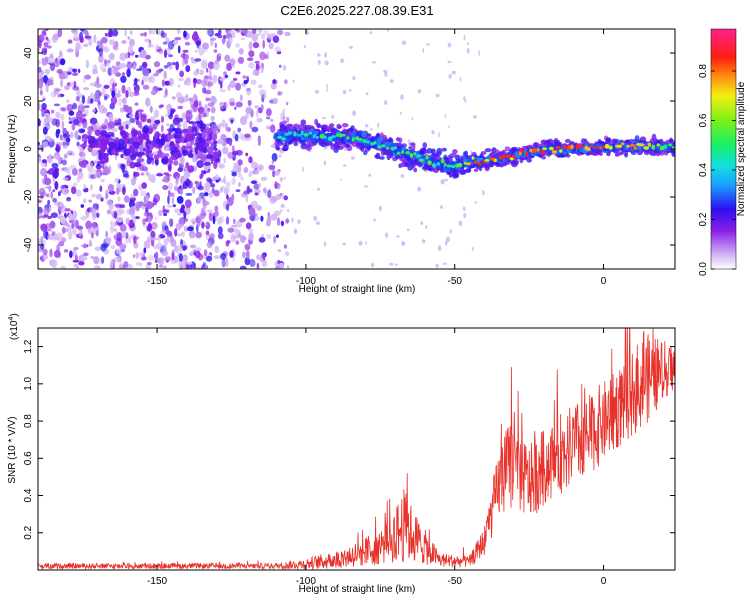 This screenshot has width=750, height=600. I want to click on spectrogram-y-tick-label: -20, so click(28, 196).